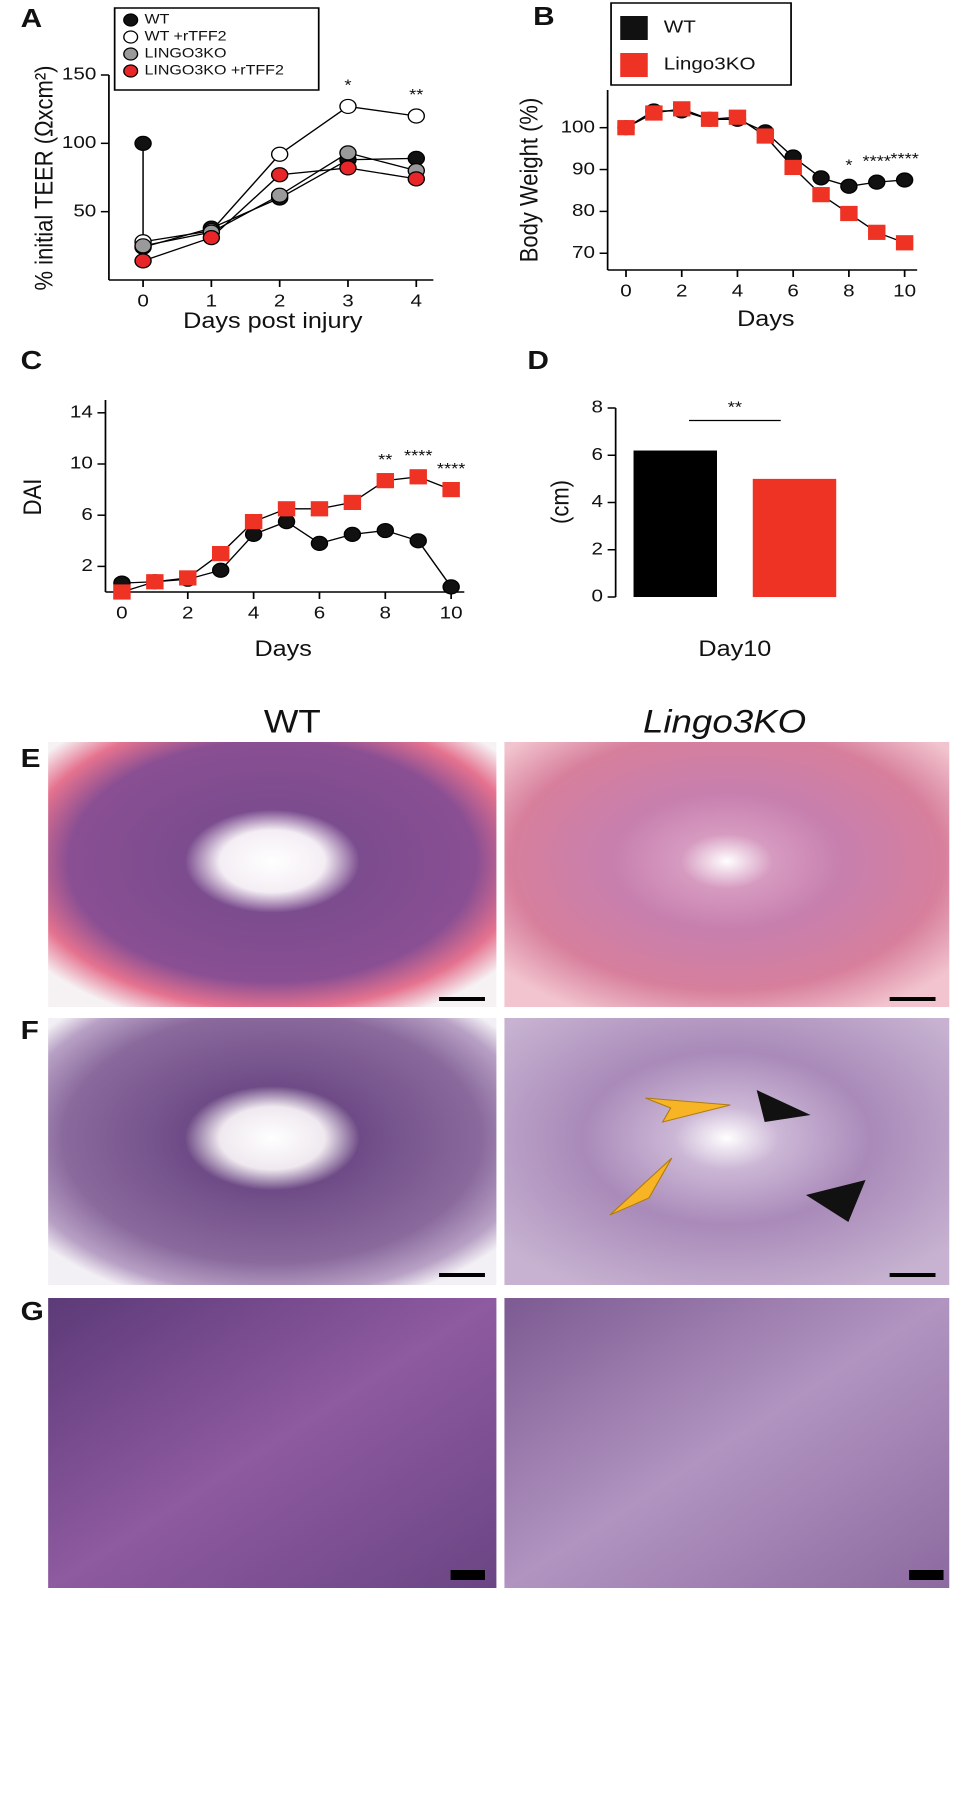  What do you see at coordinates (32, 18) in the screenshot?
I see `panel-letter: A` at bounding box center [32, 18].